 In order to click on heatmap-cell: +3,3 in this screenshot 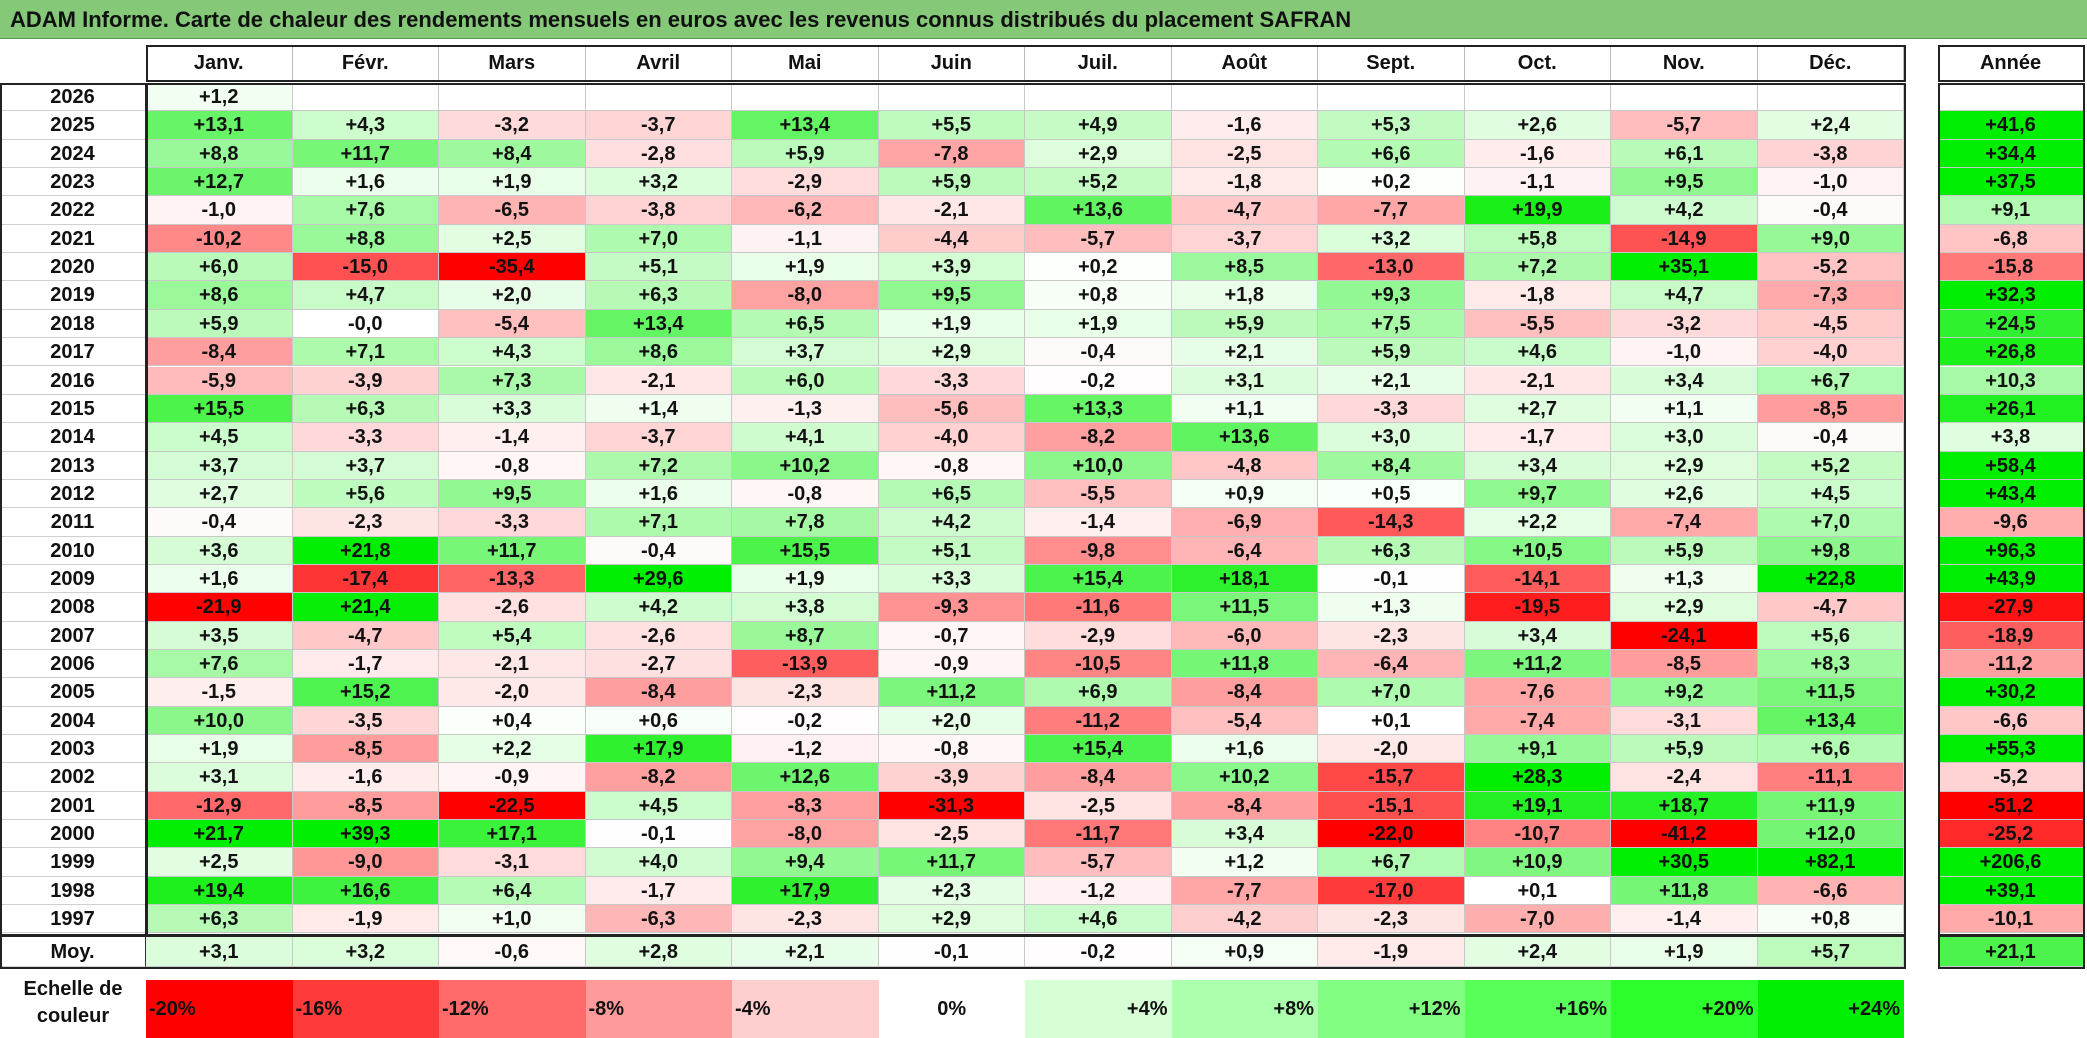, I will do `click(512, 409)`.